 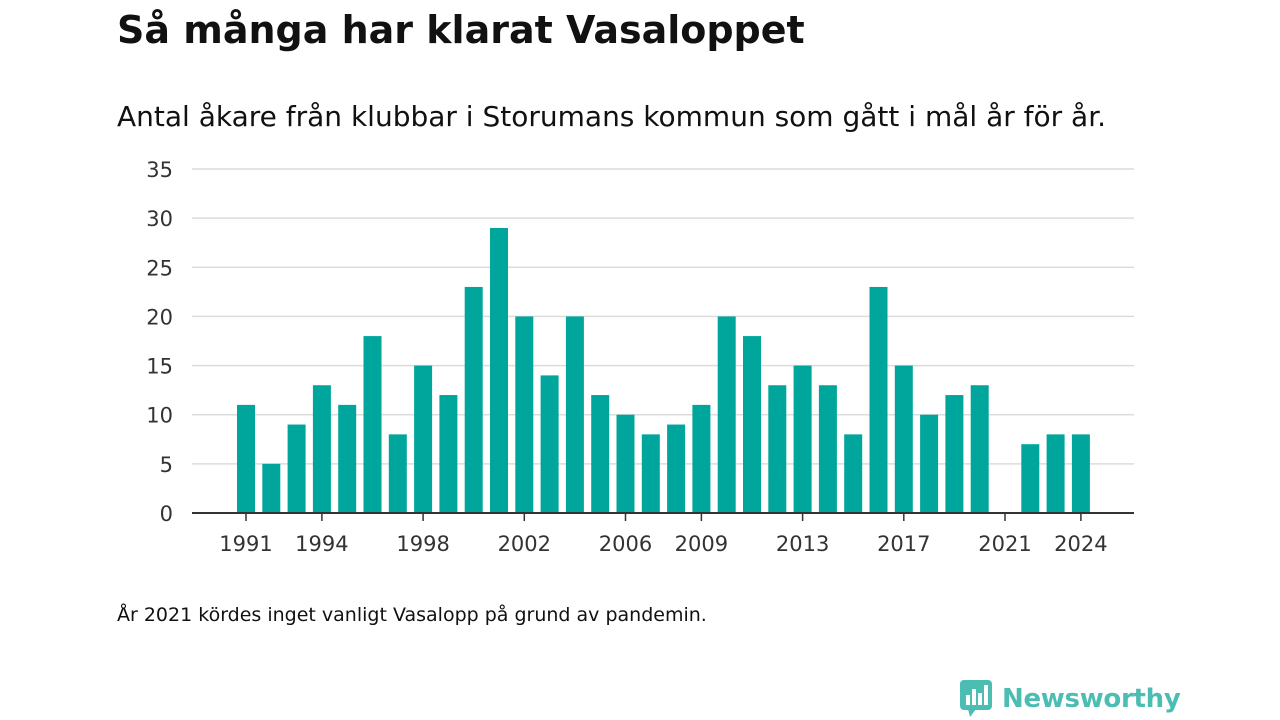 I want to click on y-tick-label: 10, so click(x=159, y=416).